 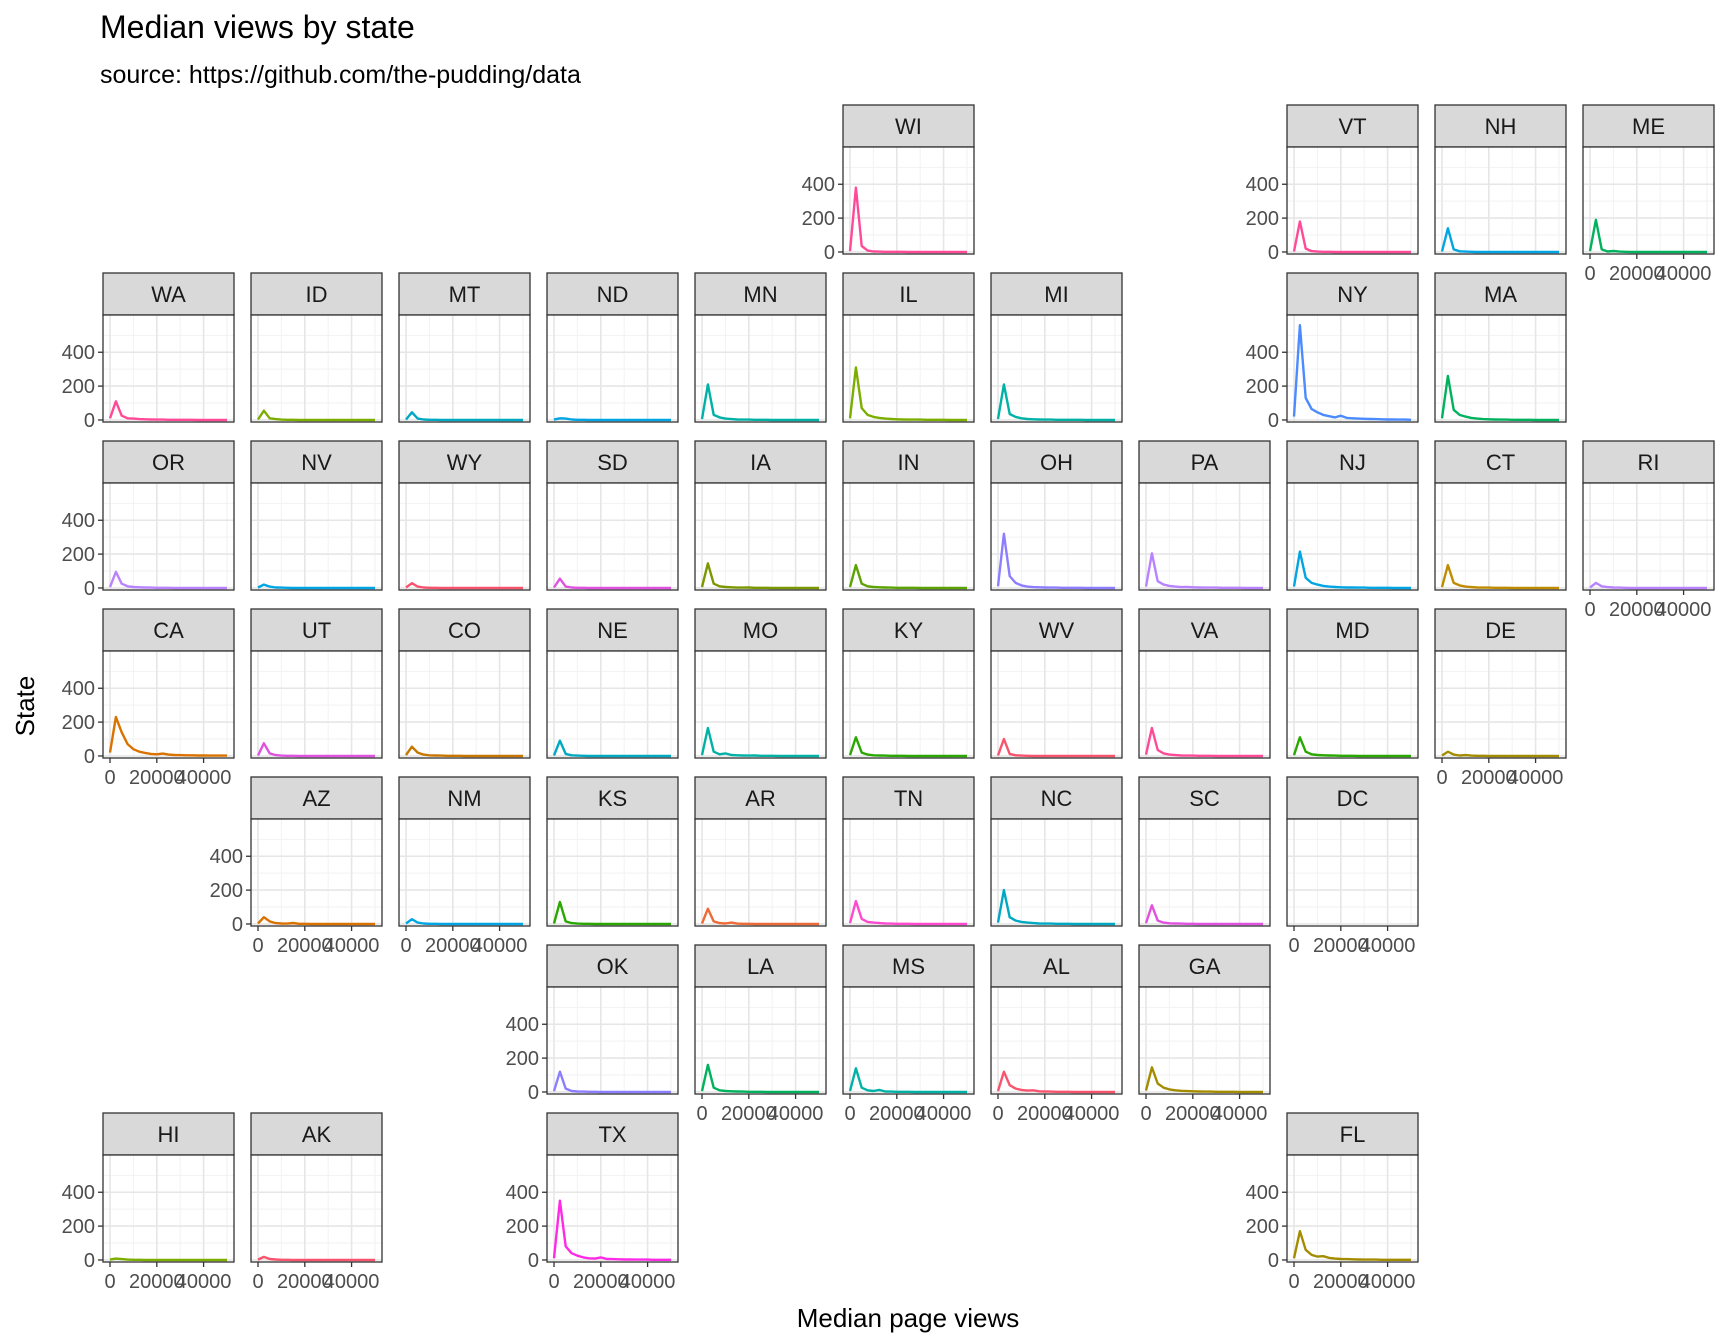 I want to click on series-line-il, so click(x=907, y=394).